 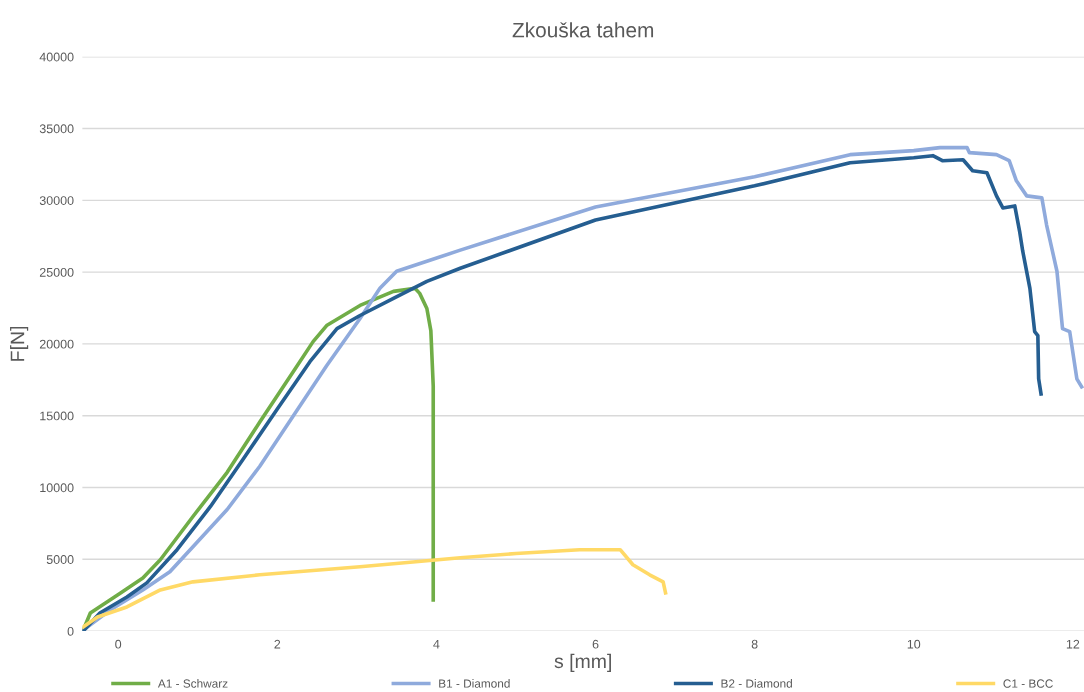 I want to click on x-tick-label: 10, so click(x=914, y=644).